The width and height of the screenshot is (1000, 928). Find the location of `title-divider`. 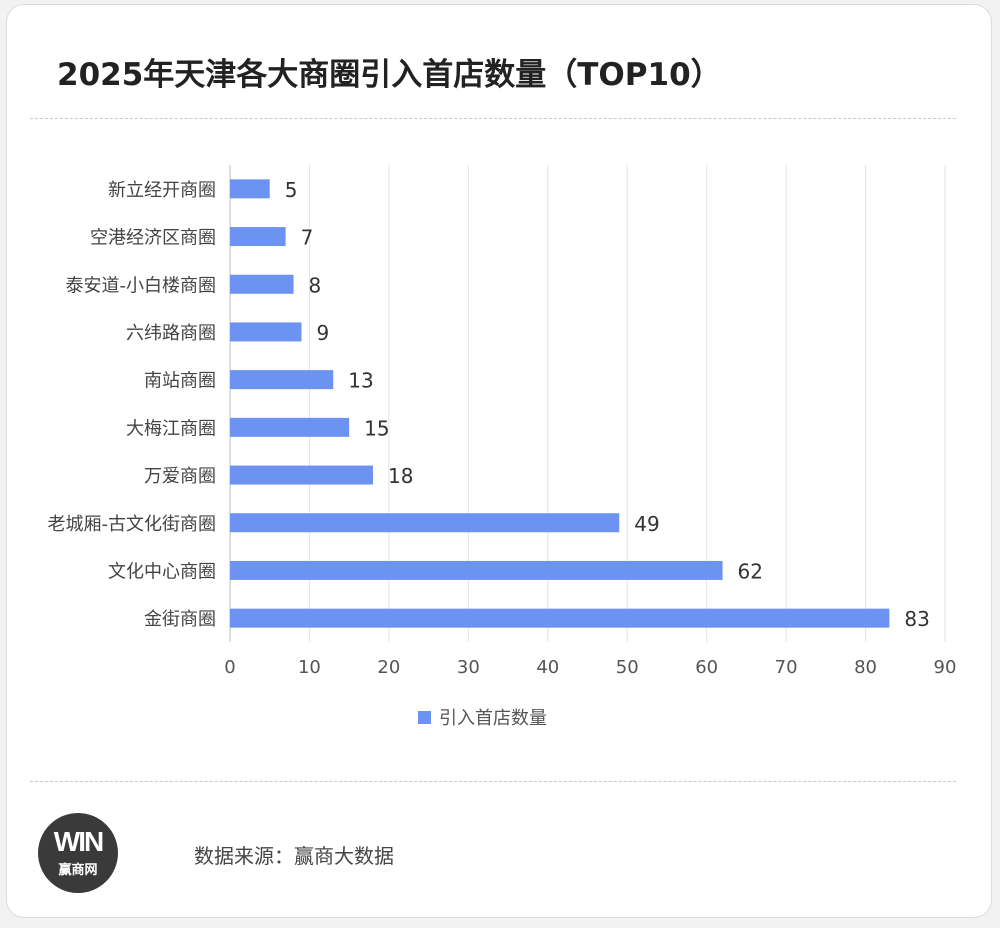

title-divider is located at coordinates (493, 118).